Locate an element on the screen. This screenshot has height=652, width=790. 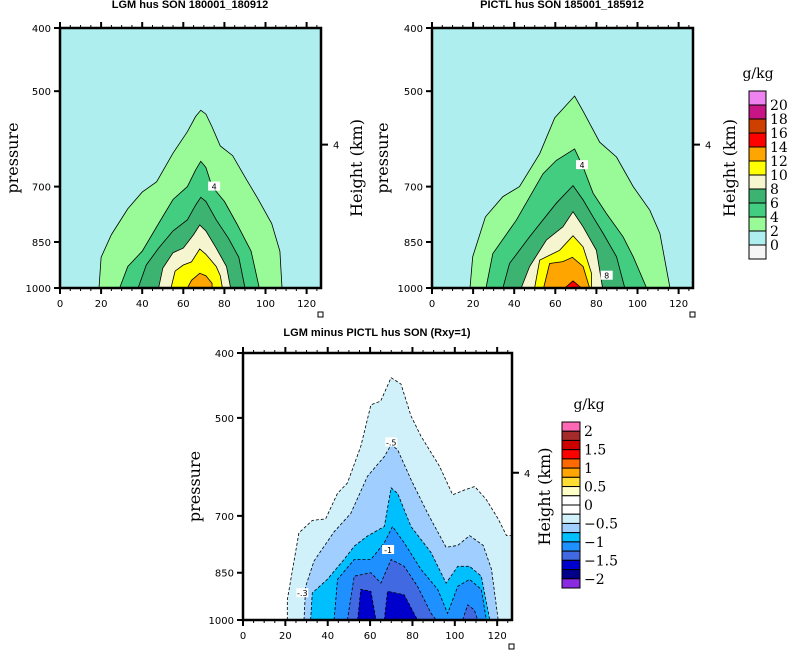
contour-label: -.3 is located at coordinates (302, 593).